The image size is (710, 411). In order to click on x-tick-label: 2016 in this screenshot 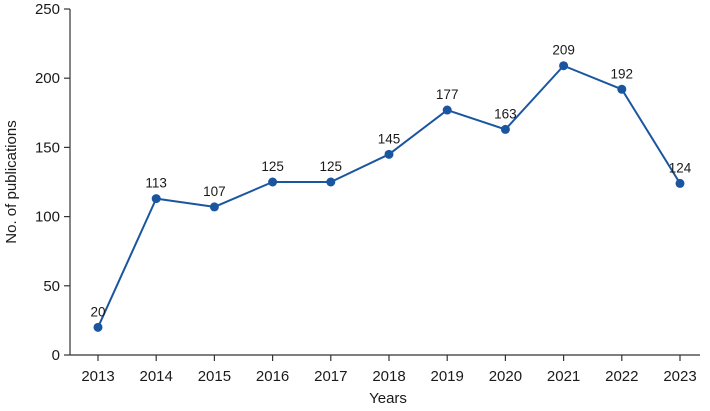, I will do `click(272, 376)`.